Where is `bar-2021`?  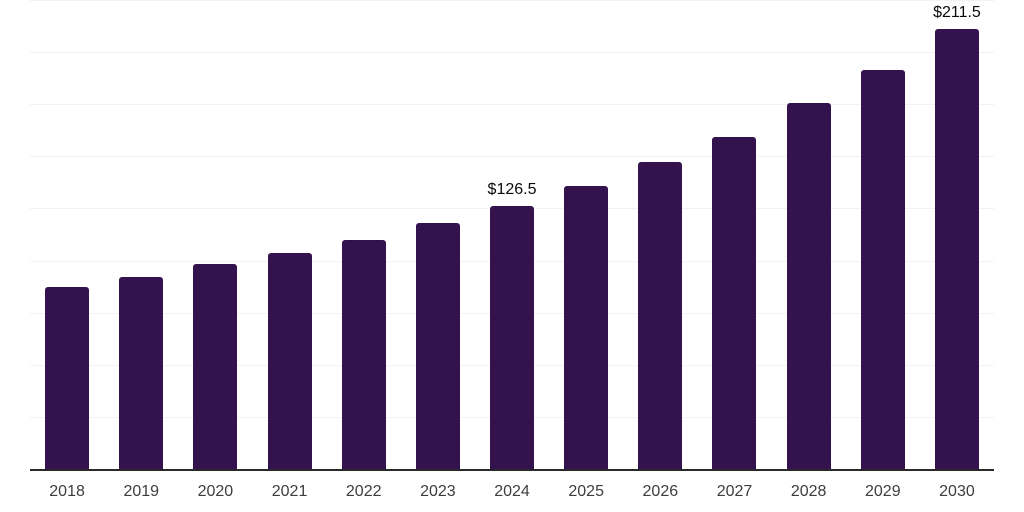 bar-2021 is located at coordinates (289, 361).